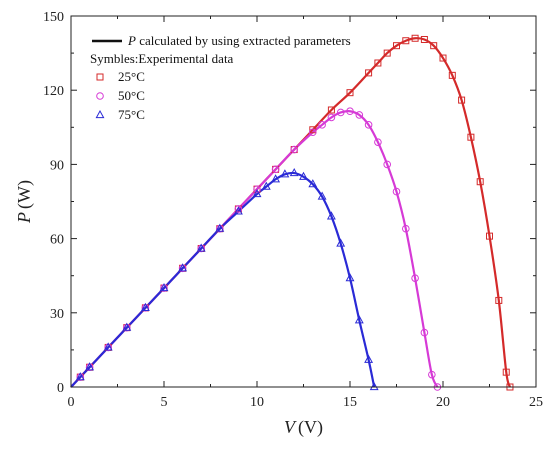  What do you see at coordinates (71, 402) in the screenshot?
I see `x-tick-label: 0` at bounding box center [71, 402].